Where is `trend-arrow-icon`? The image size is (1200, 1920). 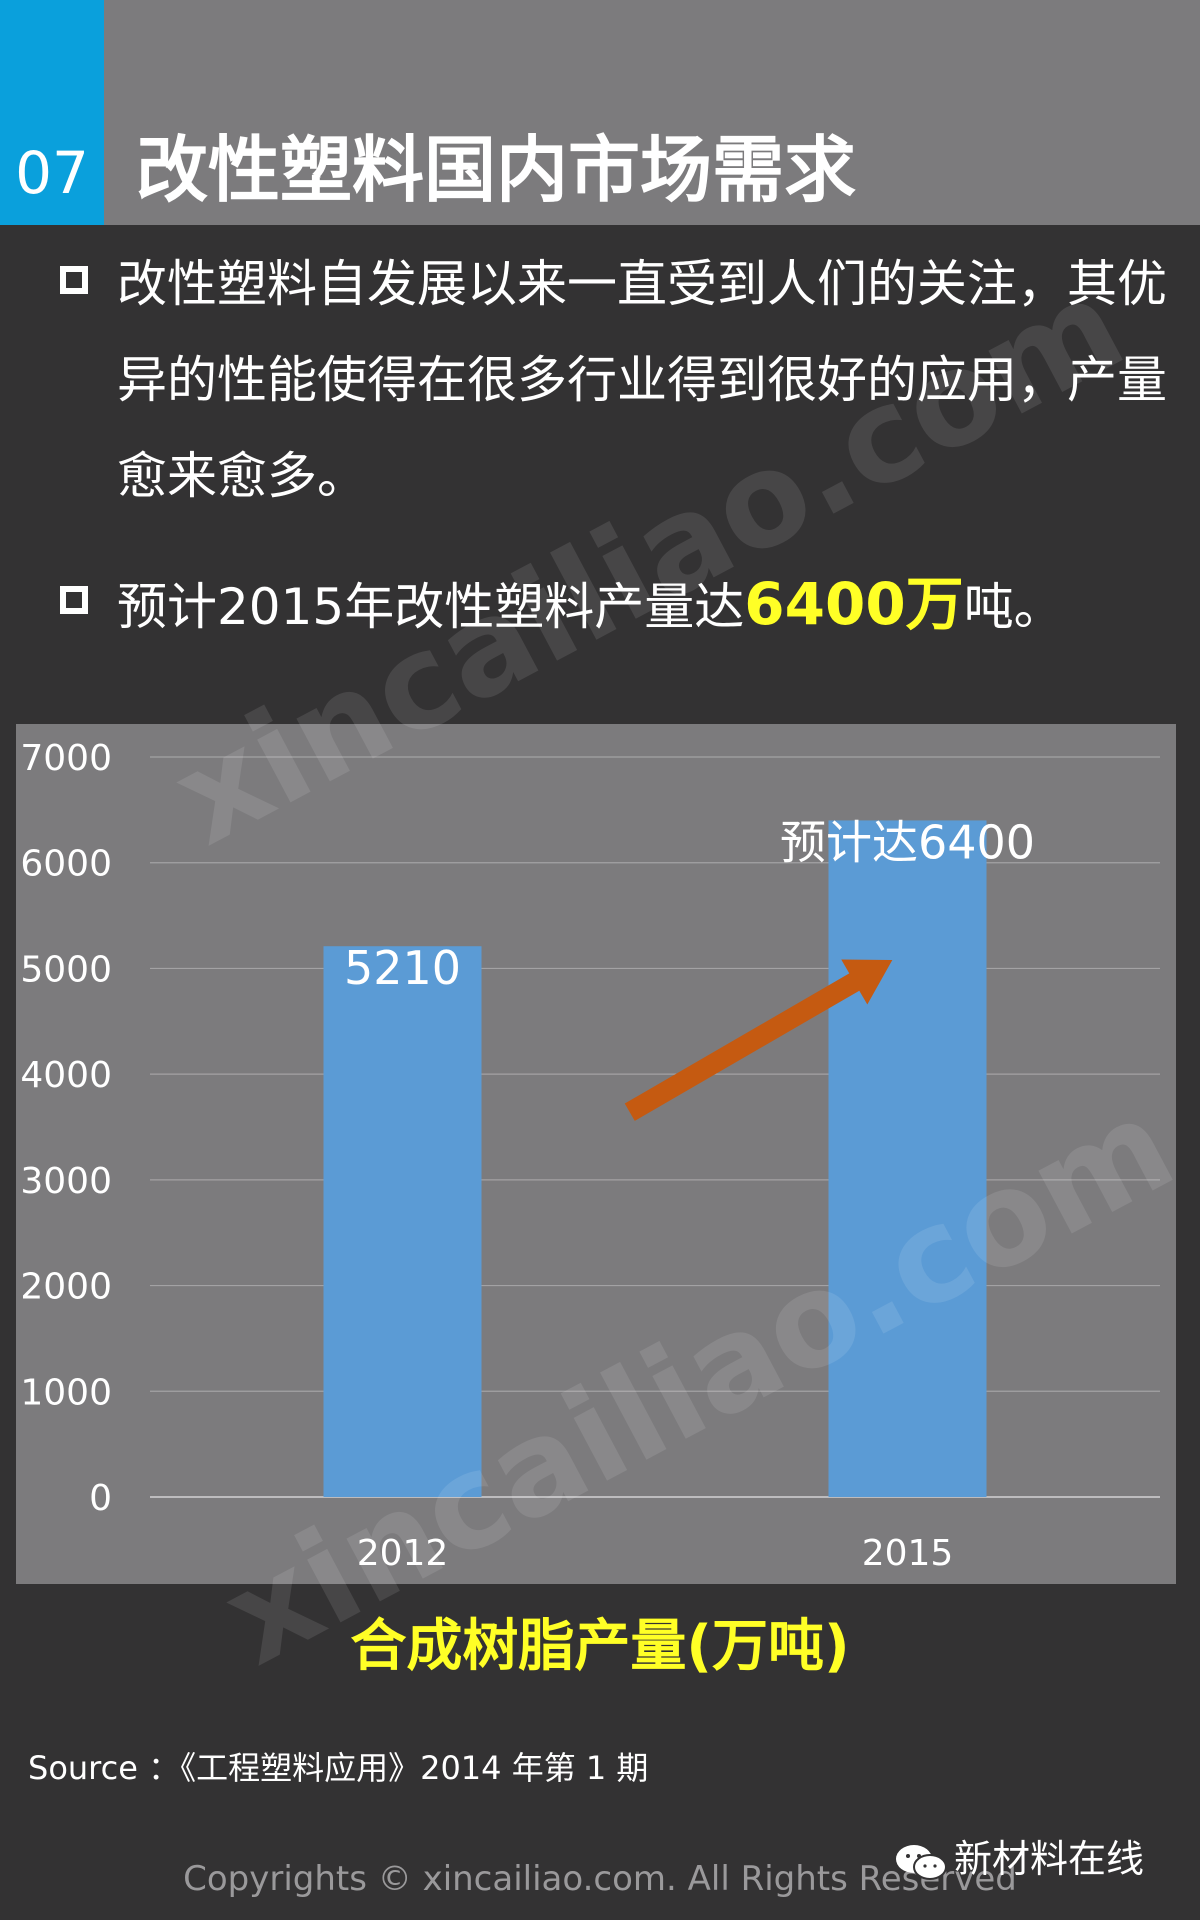 trend-arrow-icon is located at coordinates (758, 1040).